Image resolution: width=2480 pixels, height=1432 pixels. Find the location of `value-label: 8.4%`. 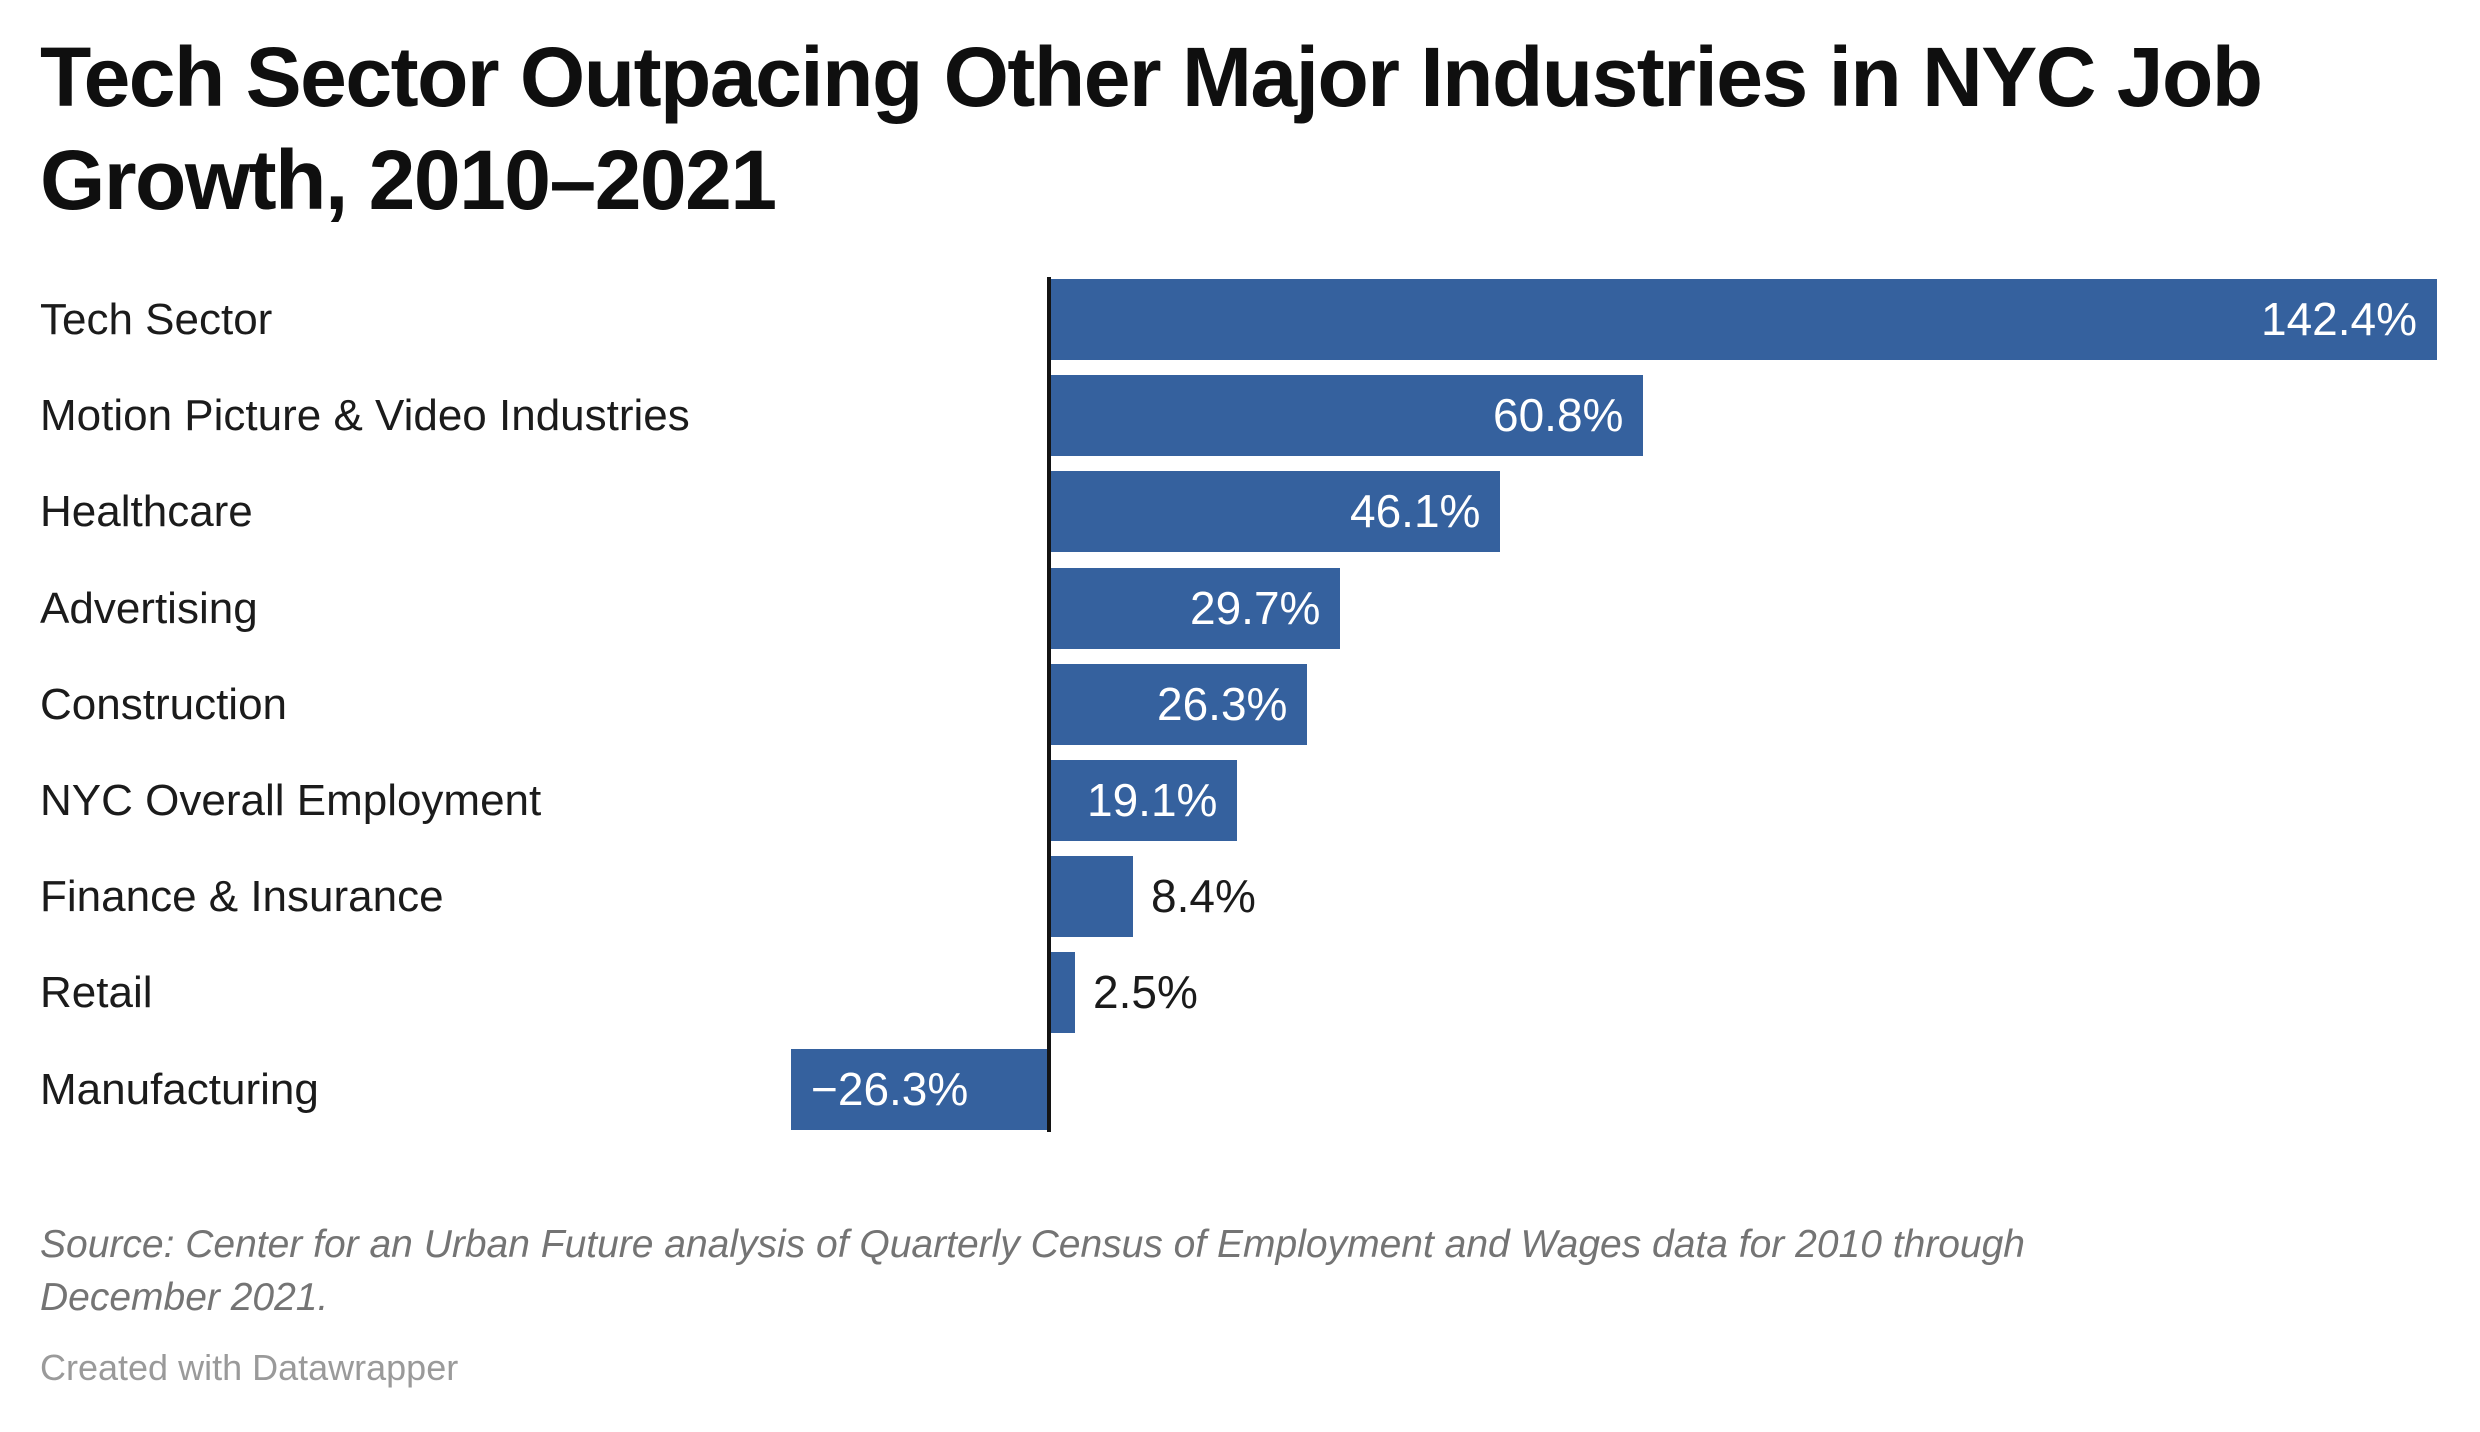

value-label: 8.4% is located at coordinates (1203, 896).